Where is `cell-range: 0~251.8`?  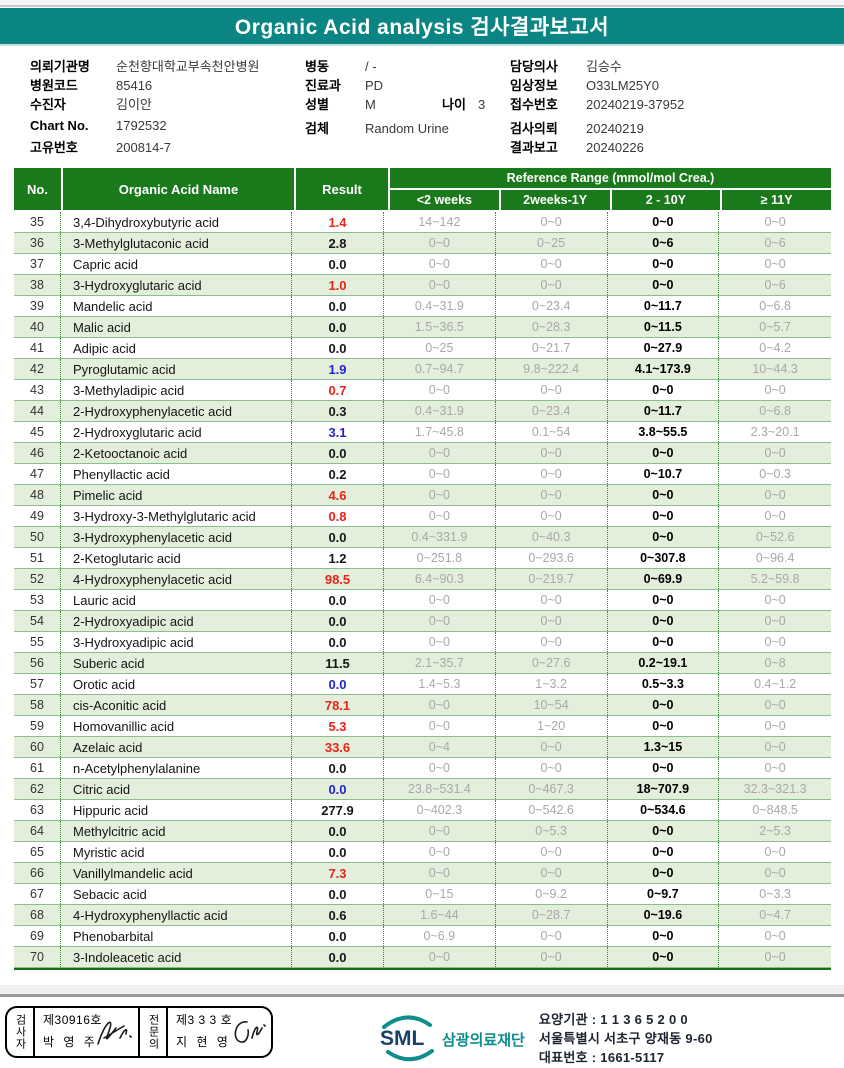
cell-range: 0~251.8 is located at coordinates (440, 558).